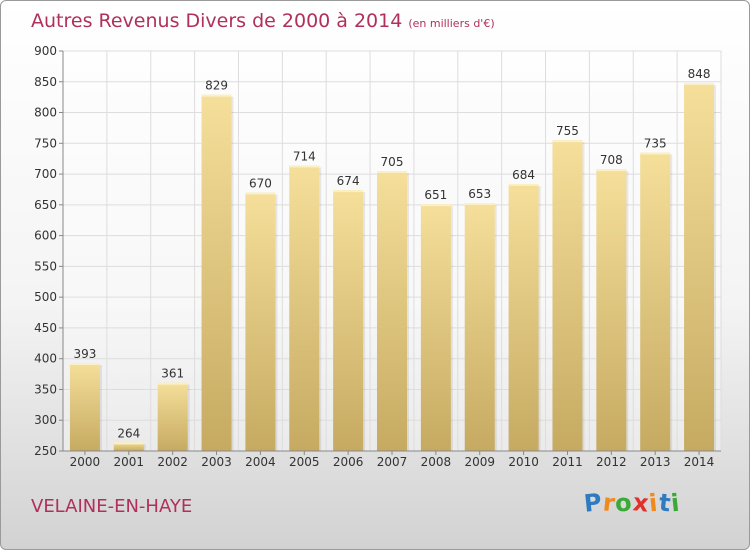 This screenshot has width=750, height=550. Describe the element at coordinates (260, 462) in the screenshot. I see `x-tick-label: 2004` at that location.